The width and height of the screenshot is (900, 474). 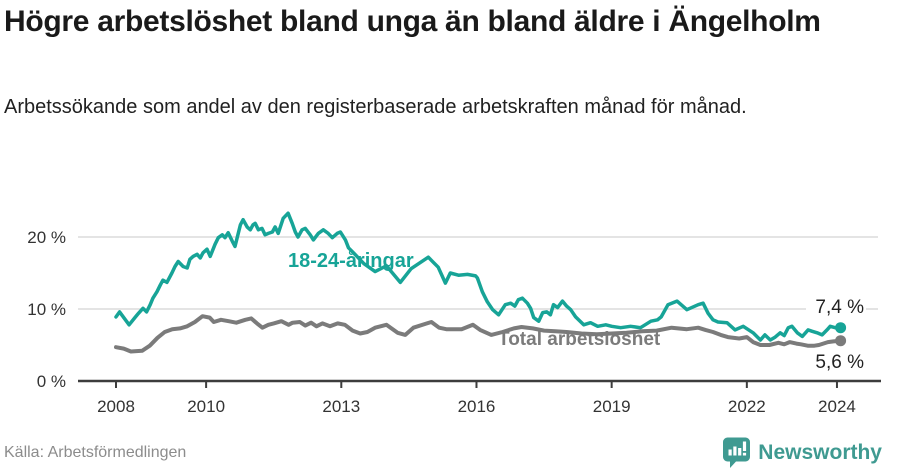 What do you see at coordinates (747, 406) in the screenshot?
I see `x-tick-label: 2022` at bounding box center [747, 406].